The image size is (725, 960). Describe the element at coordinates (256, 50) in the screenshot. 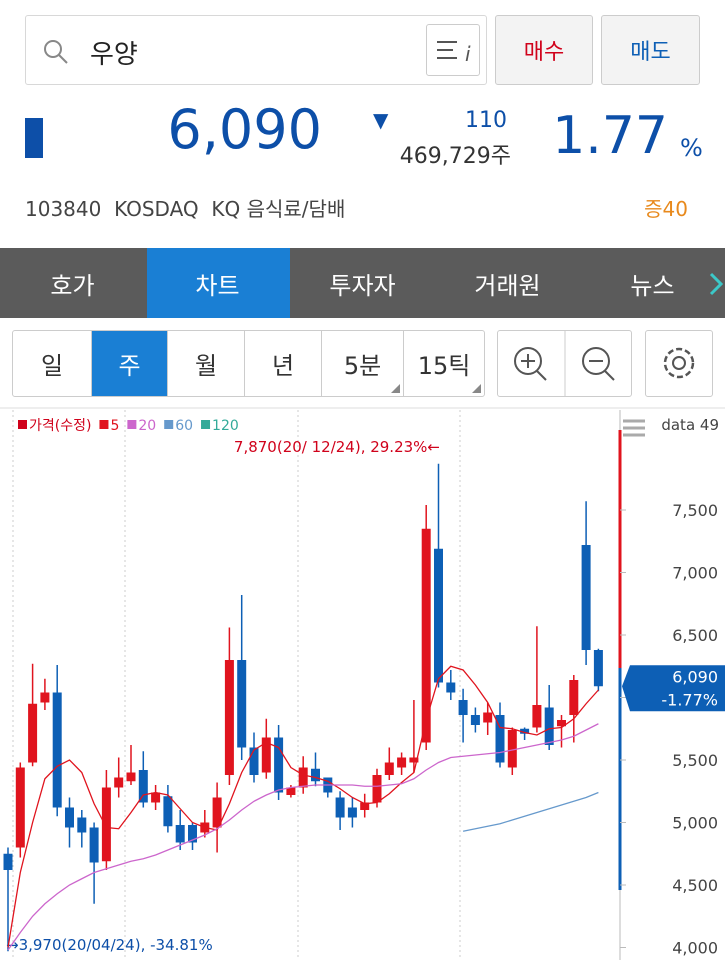

I see `search-box: 우양 i` at that location.